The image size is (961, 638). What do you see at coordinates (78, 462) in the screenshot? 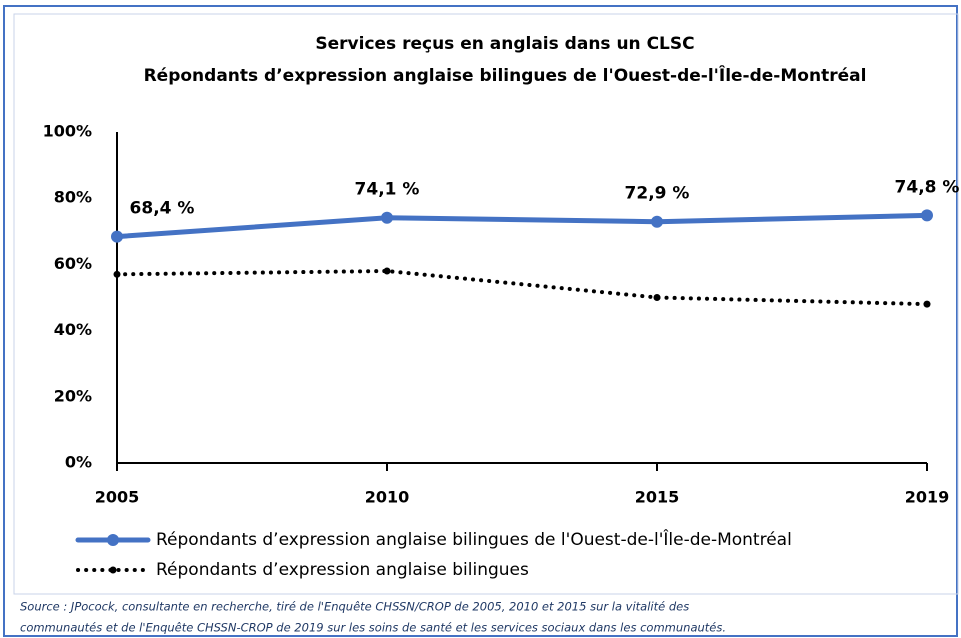
I see `y-tick-label: 0%` at bounding box center [78, 462].